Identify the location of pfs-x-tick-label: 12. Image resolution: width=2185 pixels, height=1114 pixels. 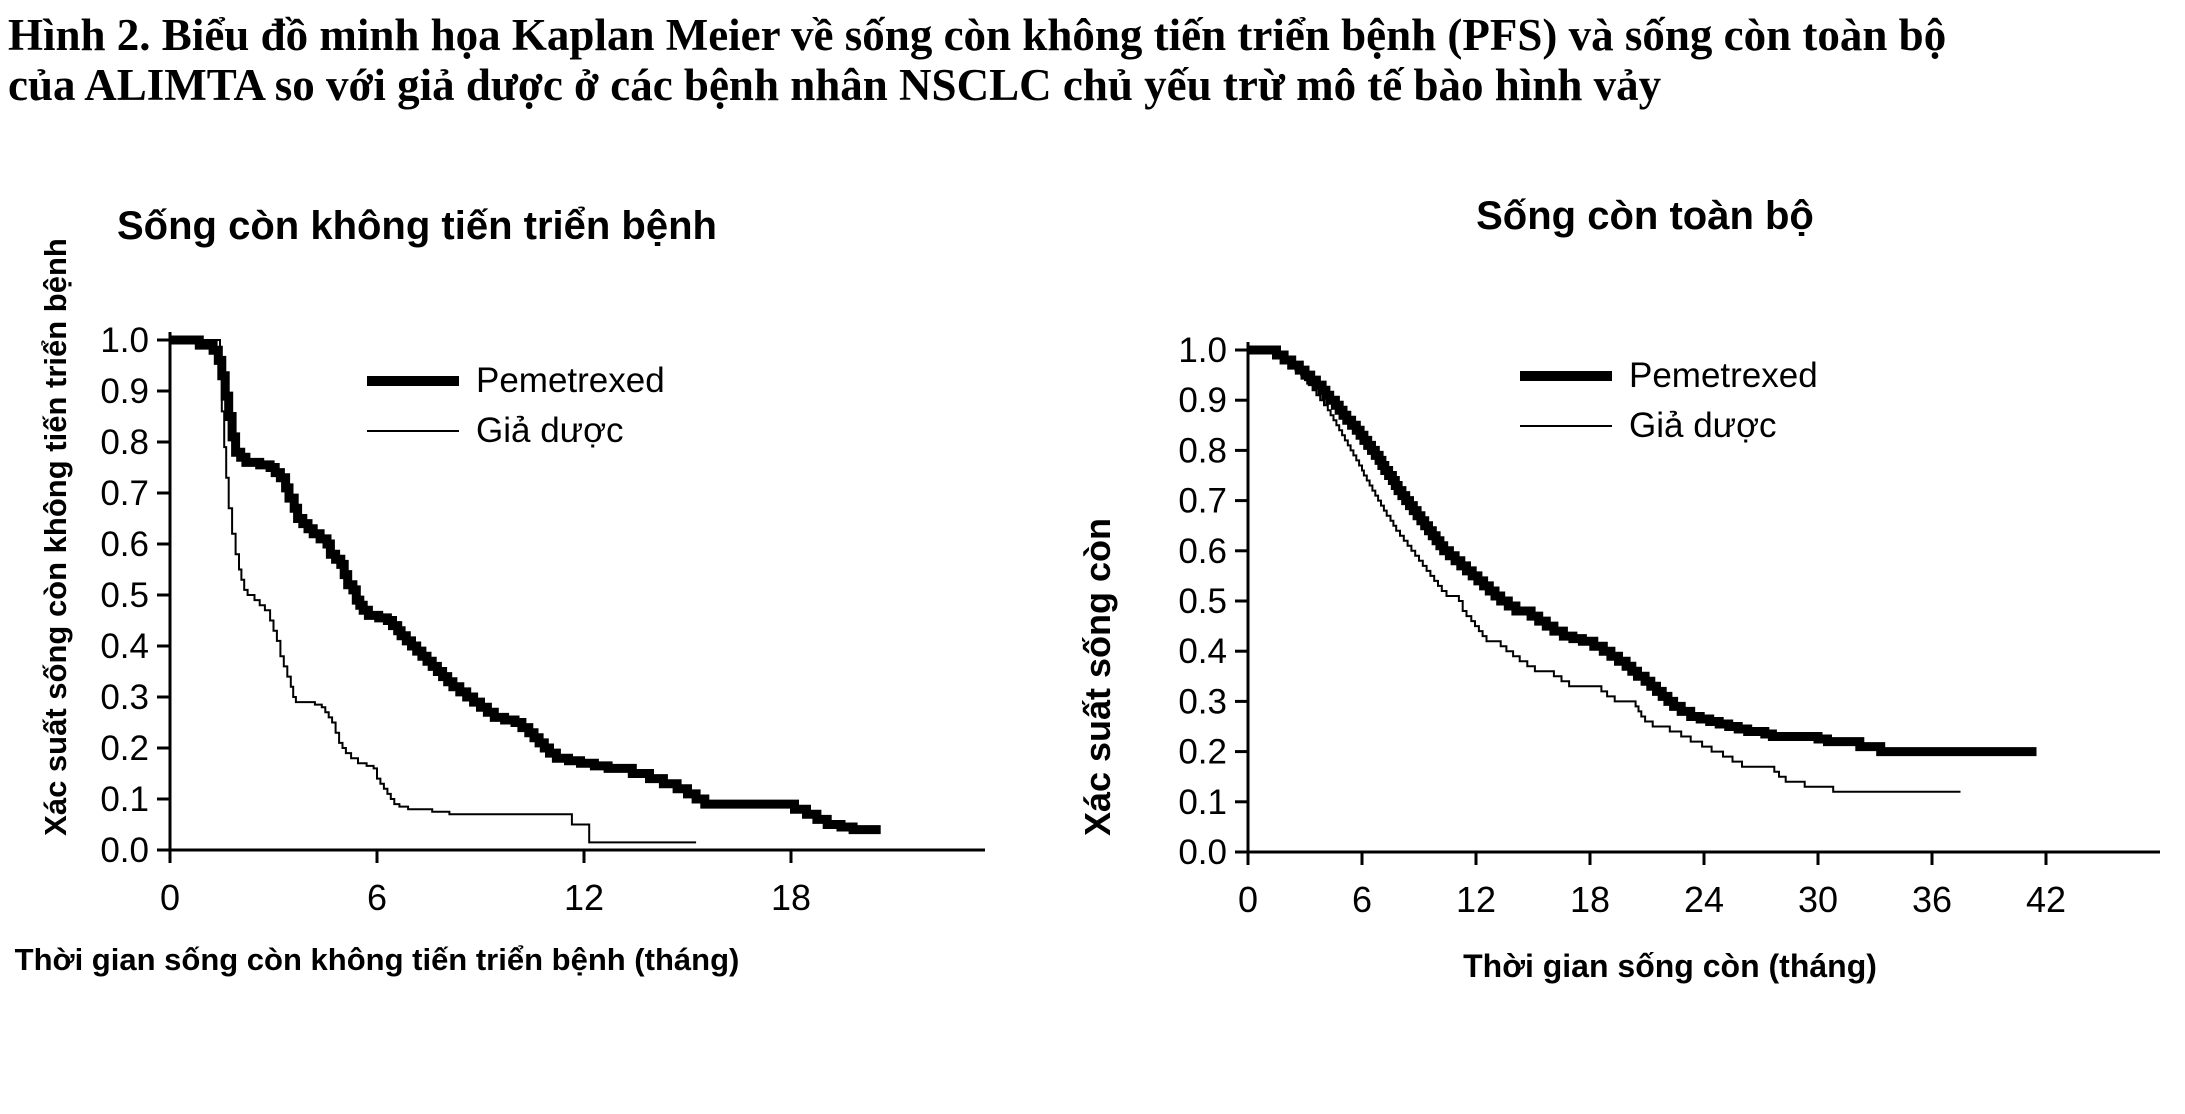
(584, 897).